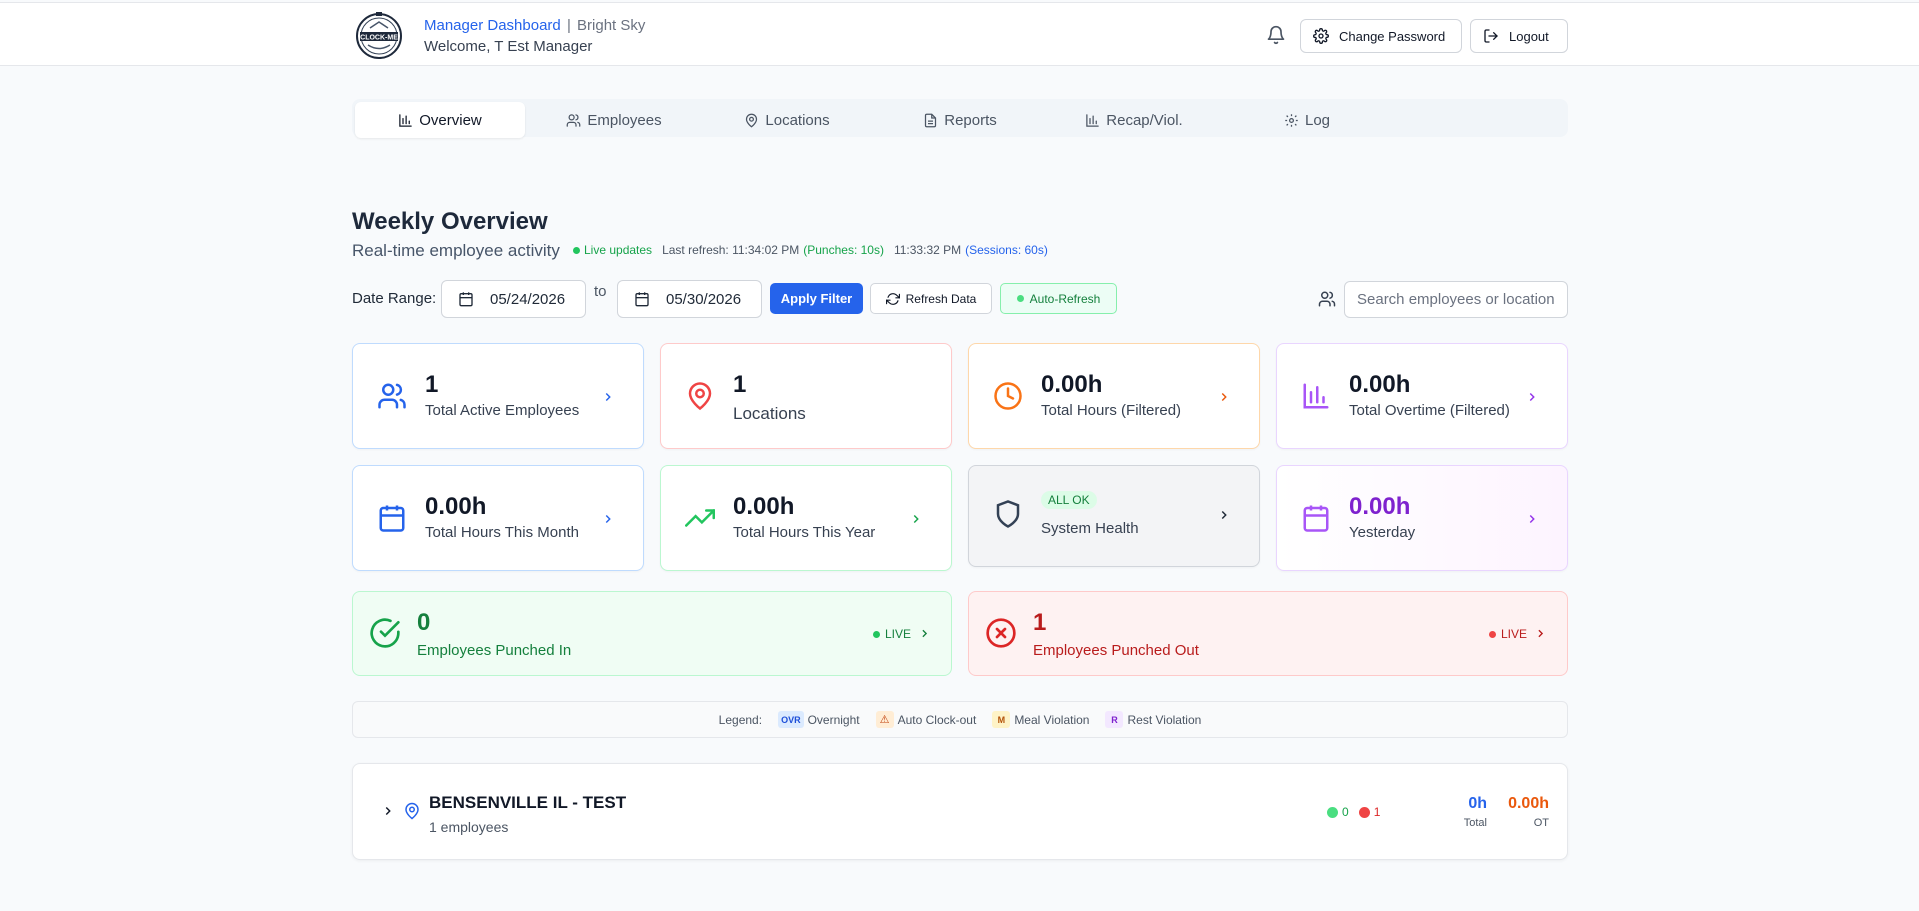  I want to click on map-pin-icon, so click(412, 811).